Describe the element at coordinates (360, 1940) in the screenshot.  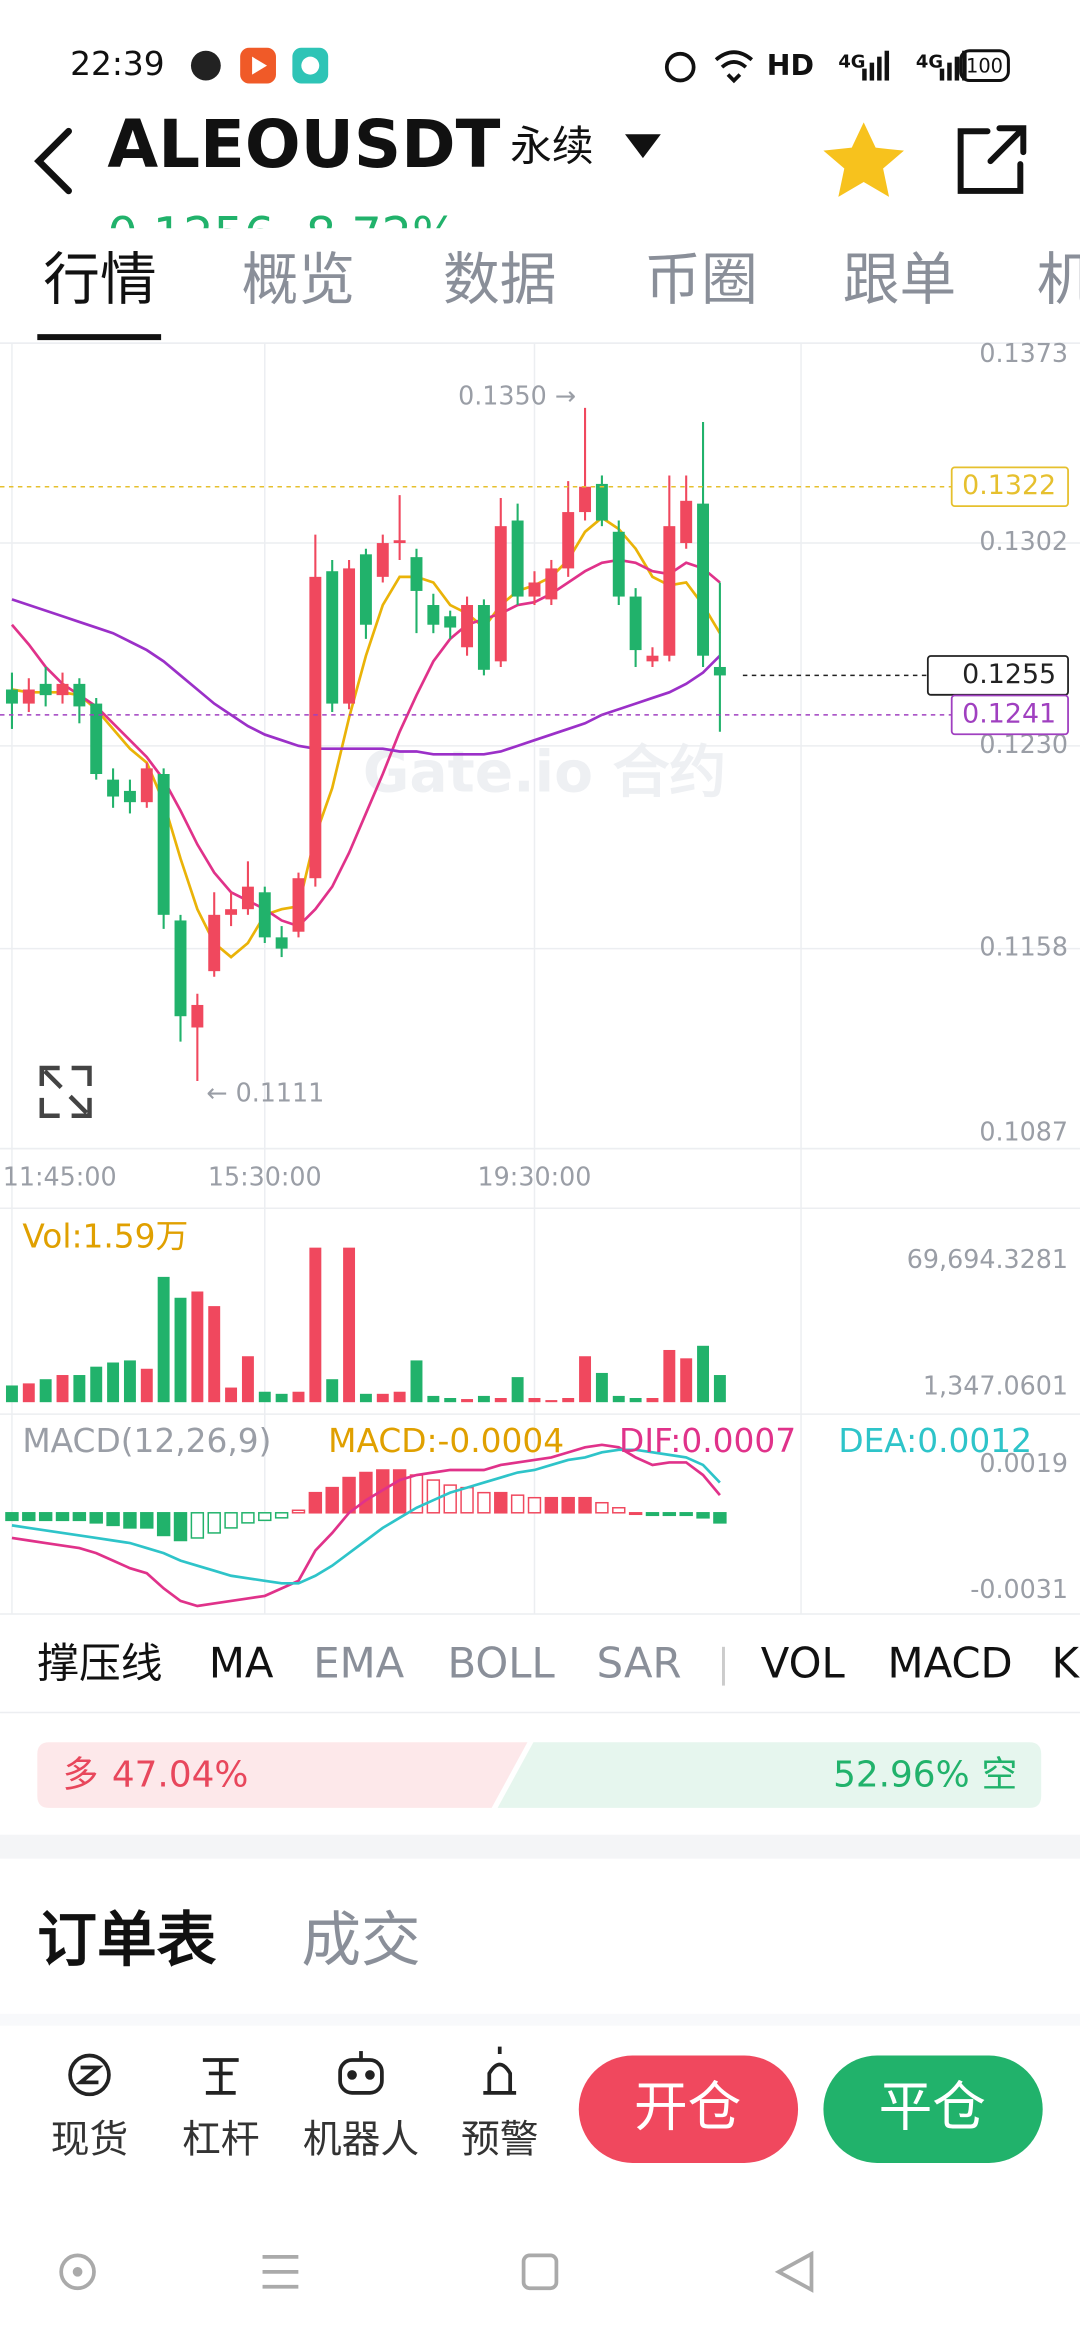
I see `order-tab: 成交` at that location.